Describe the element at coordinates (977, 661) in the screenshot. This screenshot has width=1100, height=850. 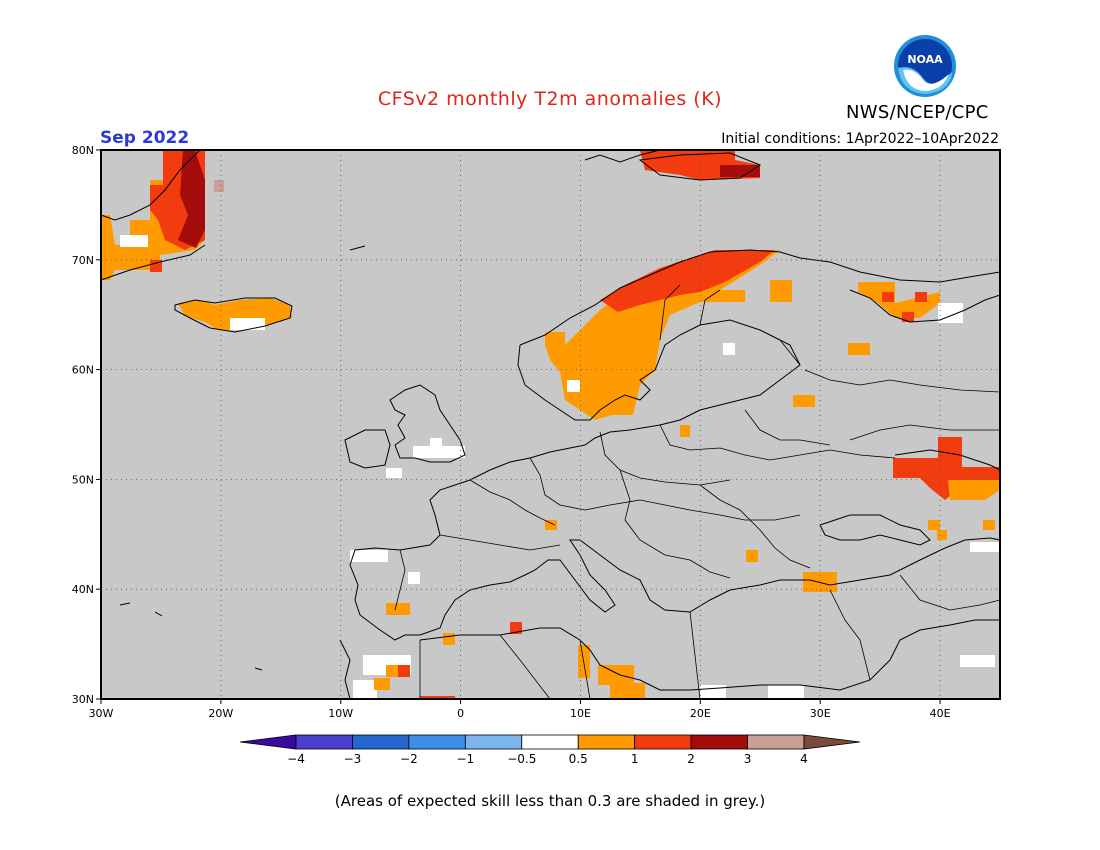
I see `anomaly-patch-levant-white` at that location.